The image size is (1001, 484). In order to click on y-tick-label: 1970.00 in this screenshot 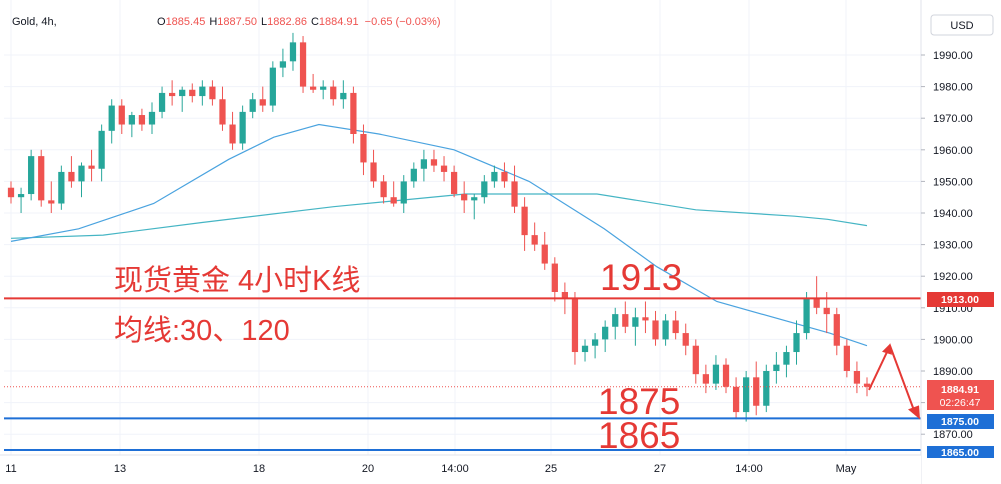, I will do `click(953, 119)`.